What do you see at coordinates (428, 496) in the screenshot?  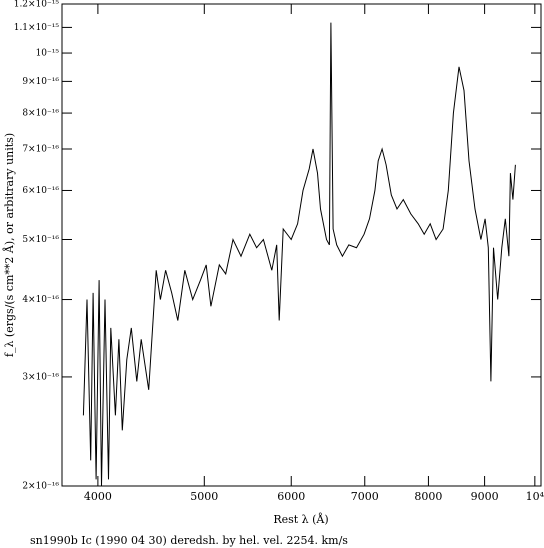 I see `x-tick-label: 8000` at bounding box center [428, 496].